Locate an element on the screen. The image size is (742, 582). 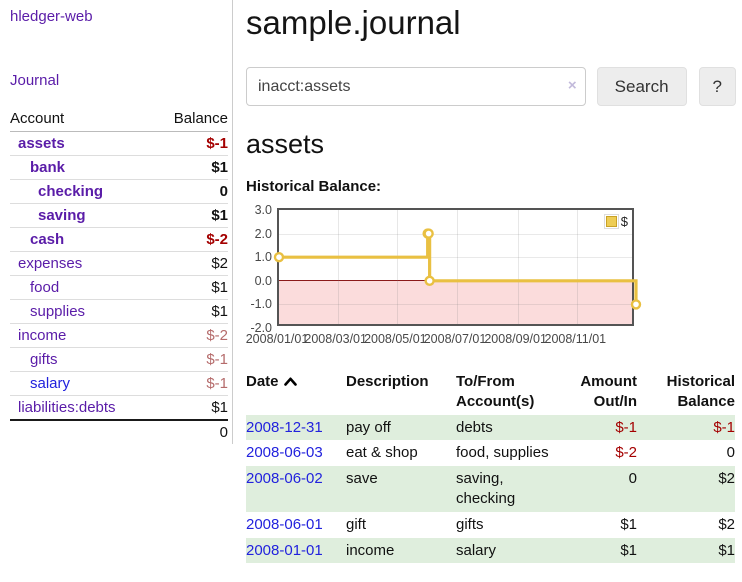
sidebar-account-link: checking is located at coordinates (71, 191).